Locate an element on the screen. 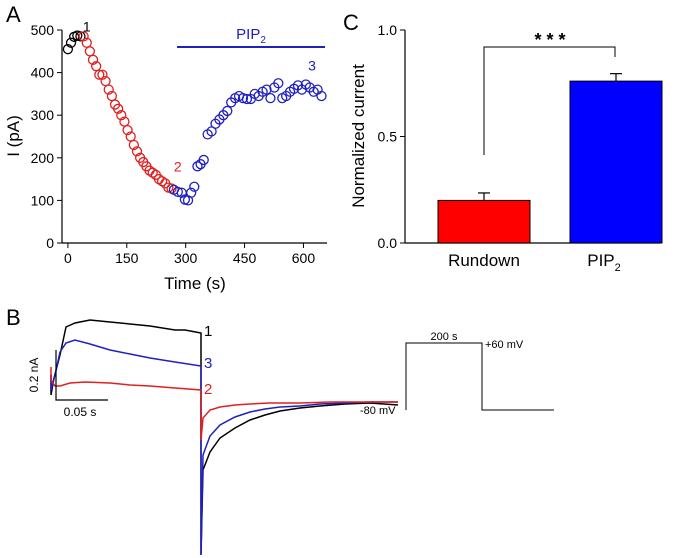 The width and height of the screenshot is (685, 558). panel-a-x-tick-label: 450 is located at coordinates (245, 258).